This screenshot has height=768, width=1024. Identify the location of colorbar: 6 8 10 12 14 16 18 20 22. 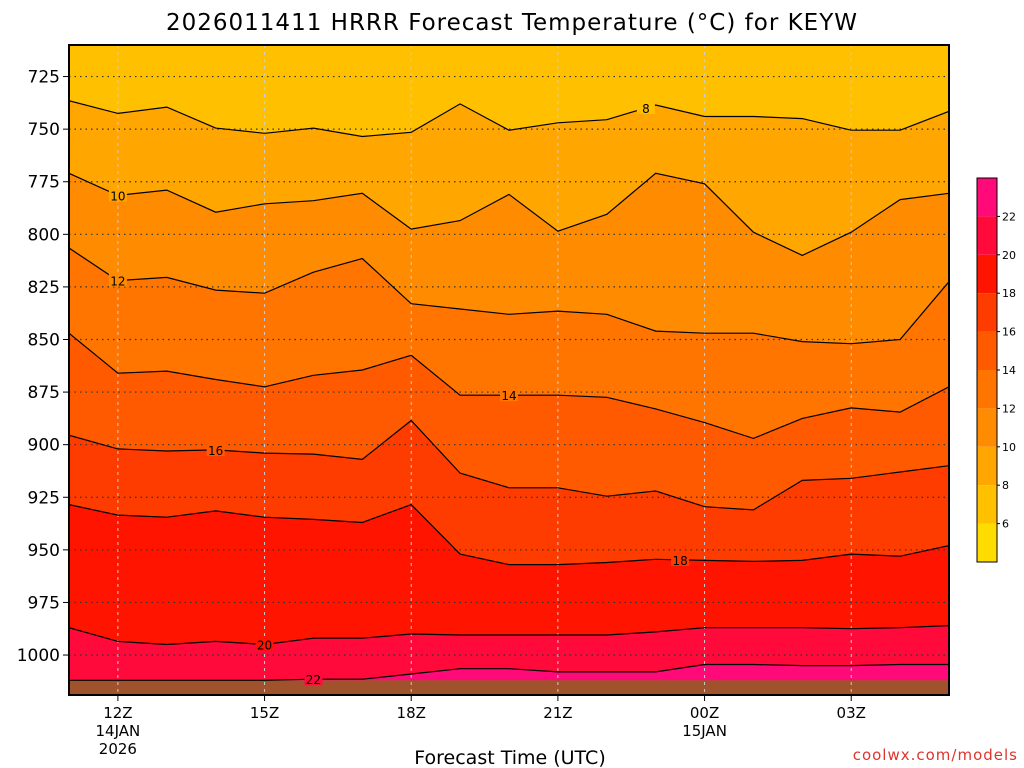
(996, 370).